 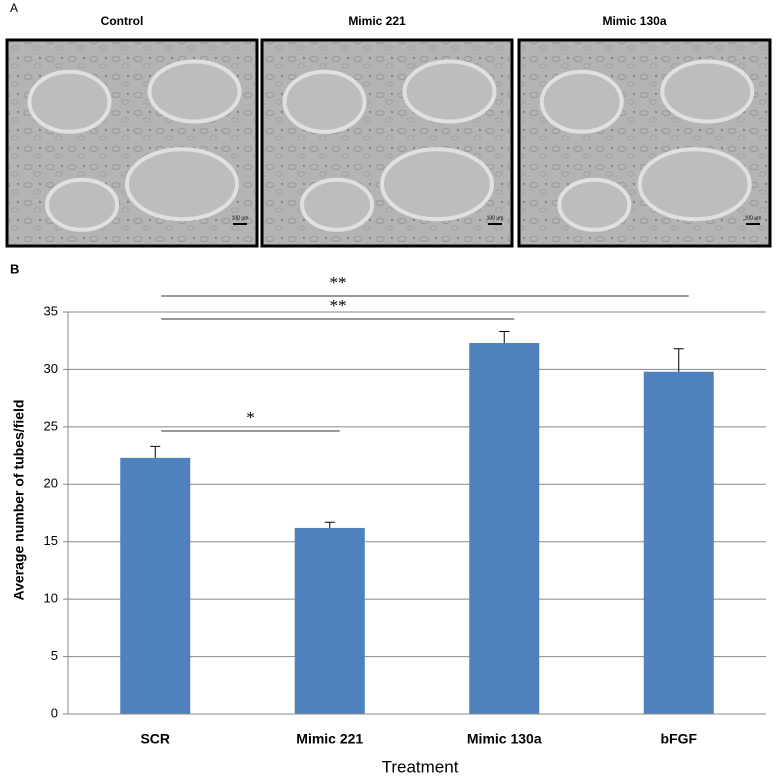 I want to click on x-tick-label: bFGF, so click(x=678, y=739).